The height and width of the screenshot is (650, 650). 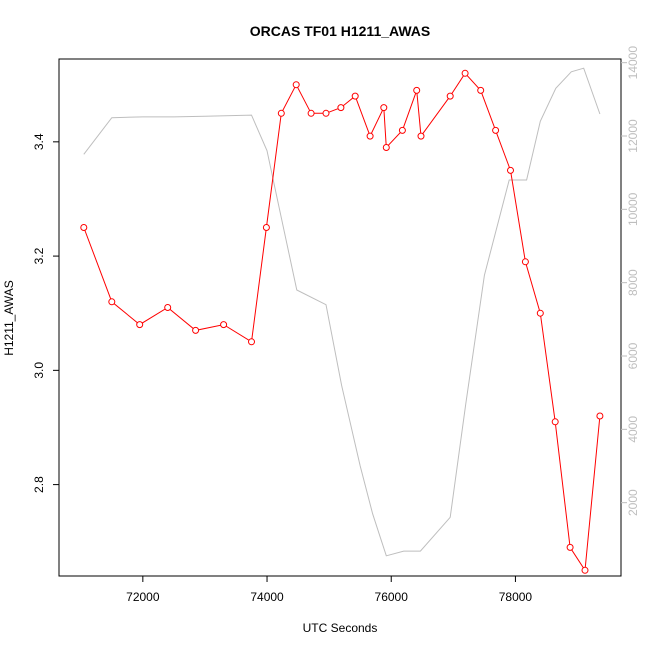 What do you see at coordinates (633, 282) in the screenshot?
I see `y2-tick-label: 8000` at bounding box center [633, 282].